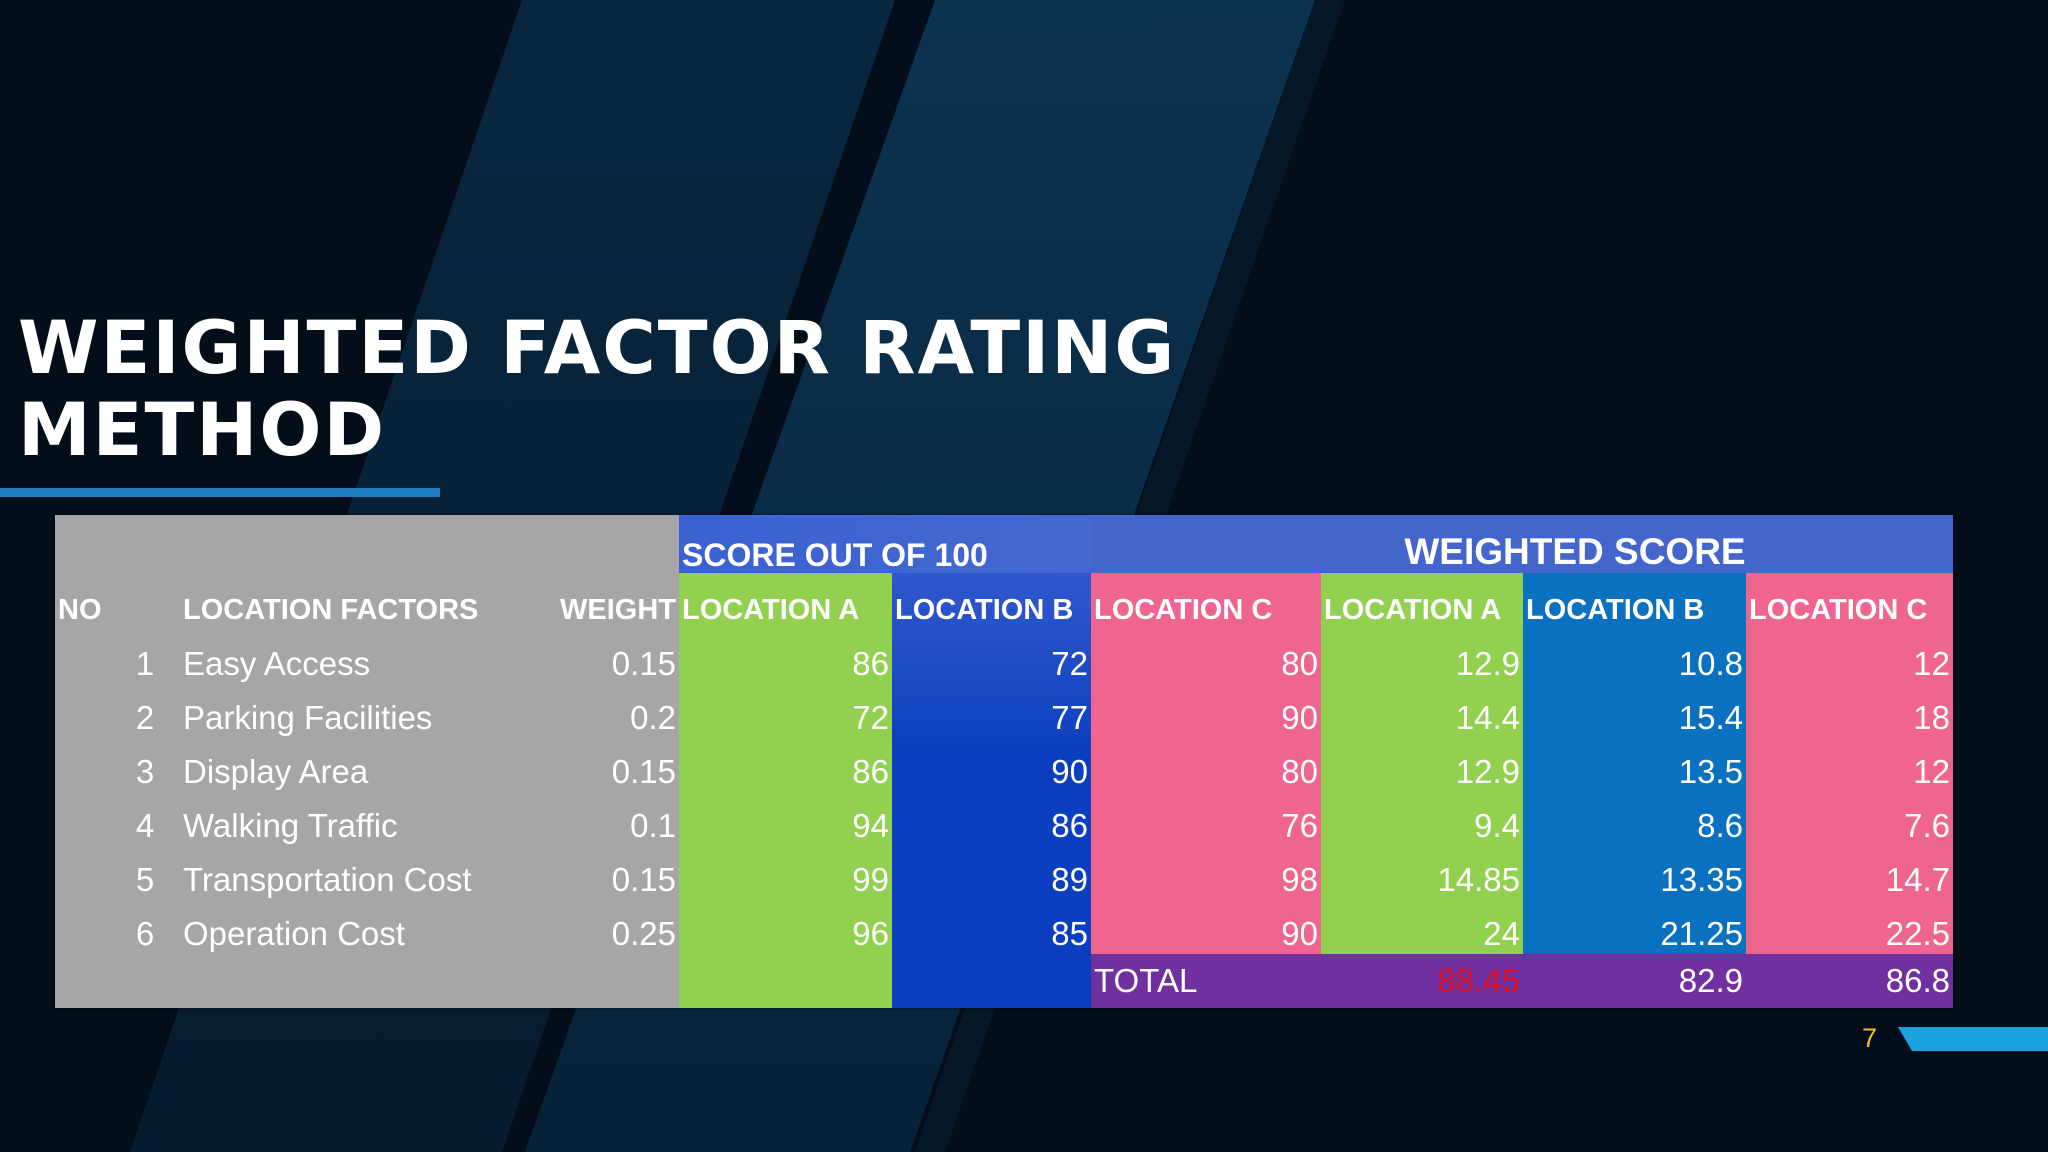  Describe the element at coordinates (290, 825) in the screenshot. I see `location-factor: Walking Traffic` at that location.